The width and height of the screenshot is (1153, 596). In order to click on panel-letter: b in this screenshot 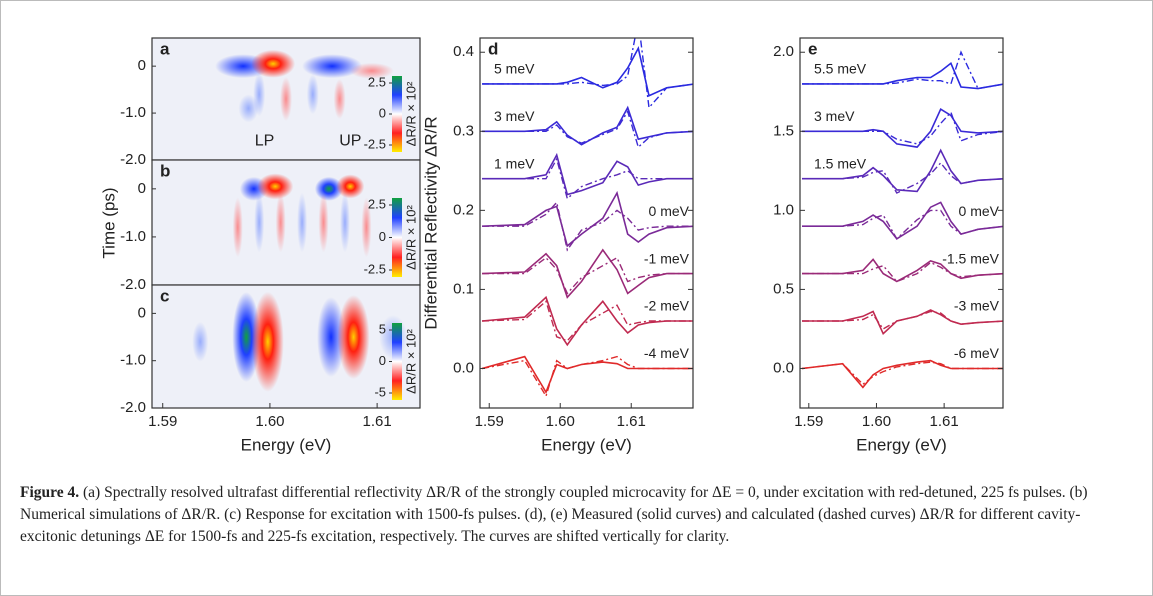, I will do `click(165, 170)`.